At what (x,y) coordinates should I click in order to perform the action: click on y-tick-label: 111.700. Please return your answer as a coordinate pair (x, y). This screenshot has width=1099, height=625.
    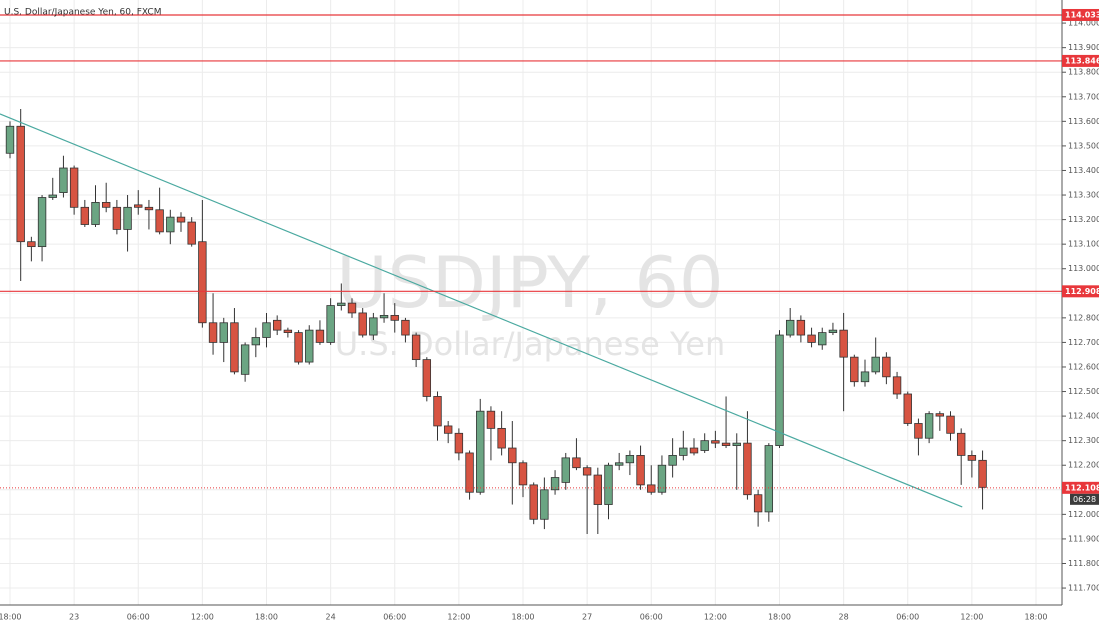
    Looking at the image, I should click on (1083, 588).